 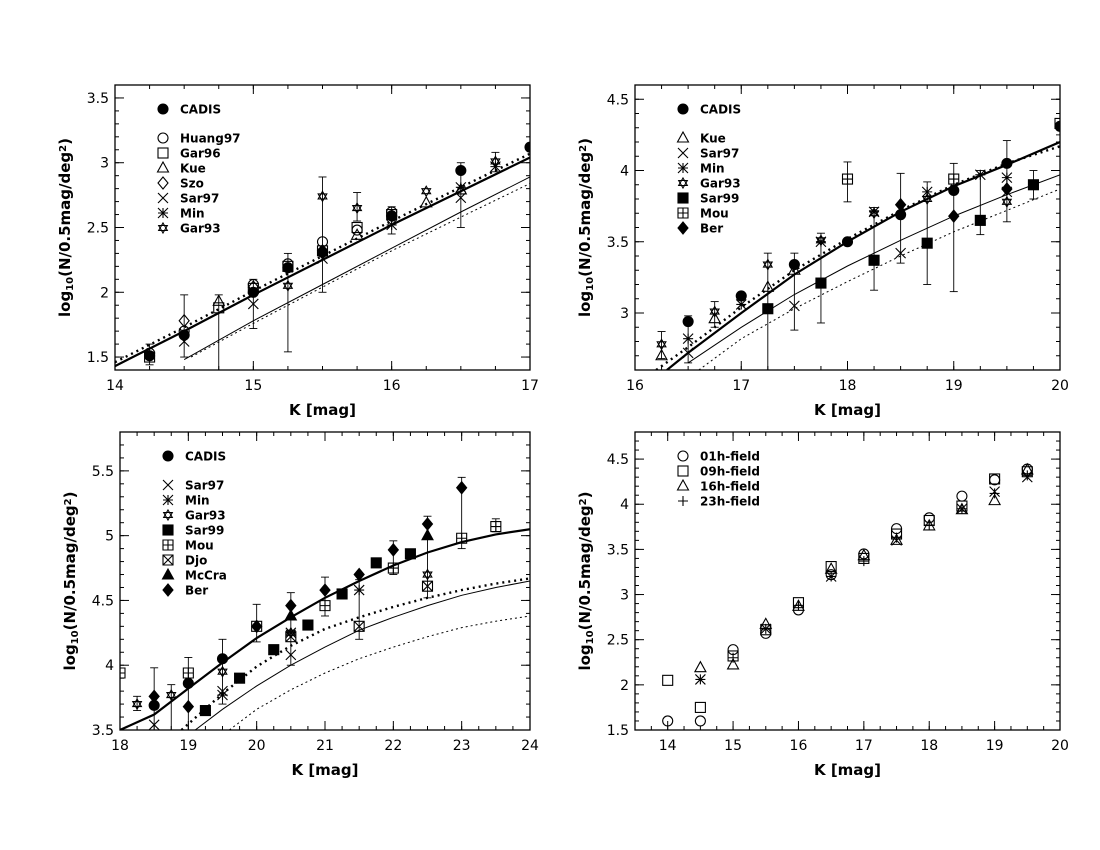 I want to click on panel-4-legend-label-16h-field: 16h-field, so click(x=730, y=487).